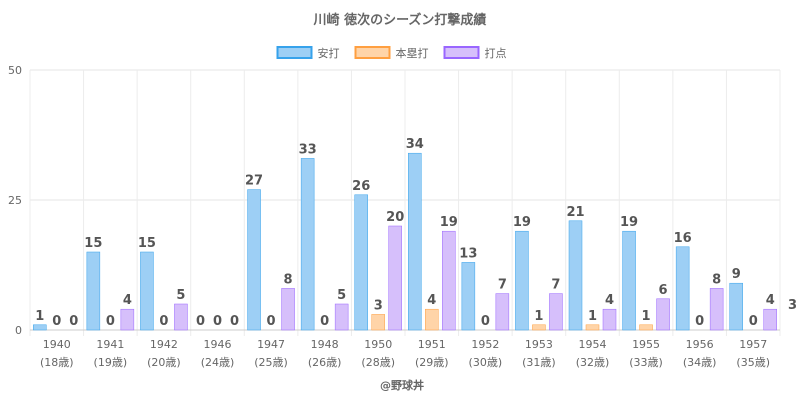  I want to click on x-tick-sublabel: (33歳), so click(646, 362).